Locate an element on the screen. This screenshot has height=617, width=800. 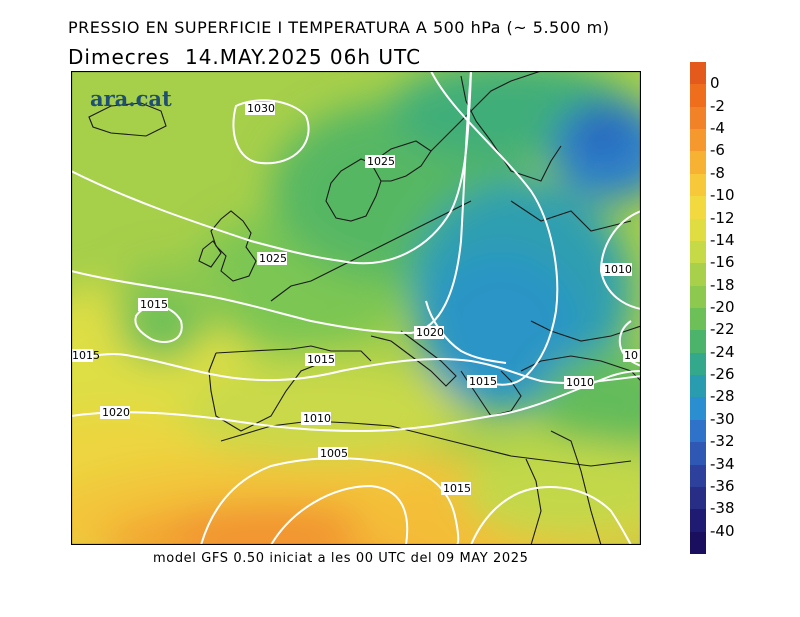
colorbar-tick-label: -12 is located at coordinates (722, 217).